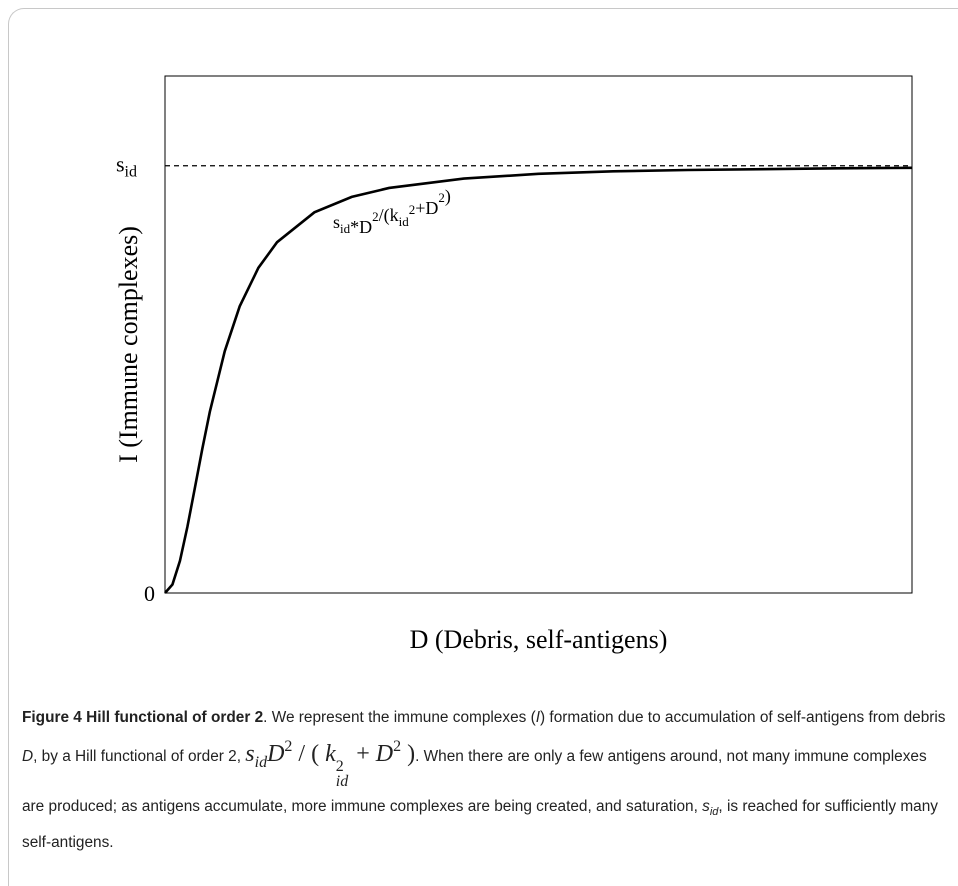  I want to click on y-tick-label: sid, so click(126, 166).